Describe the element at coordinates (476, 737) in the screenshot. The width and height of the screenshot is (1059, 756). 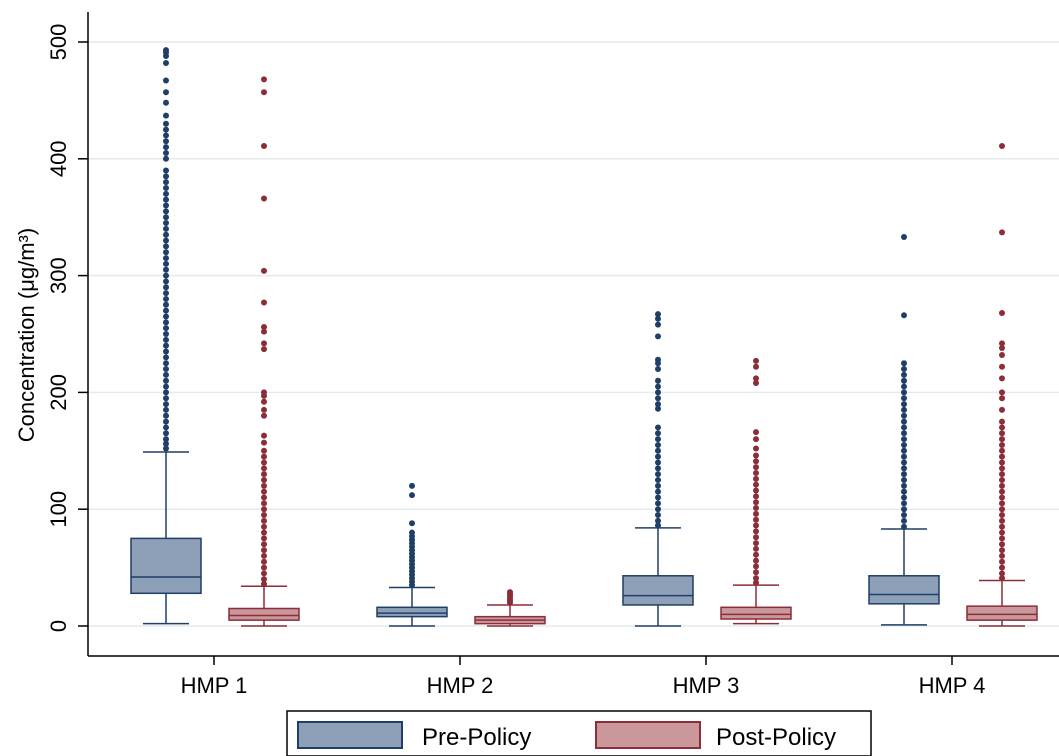
I see `legend-label-pre-policy: Pre-Policy` at that location.